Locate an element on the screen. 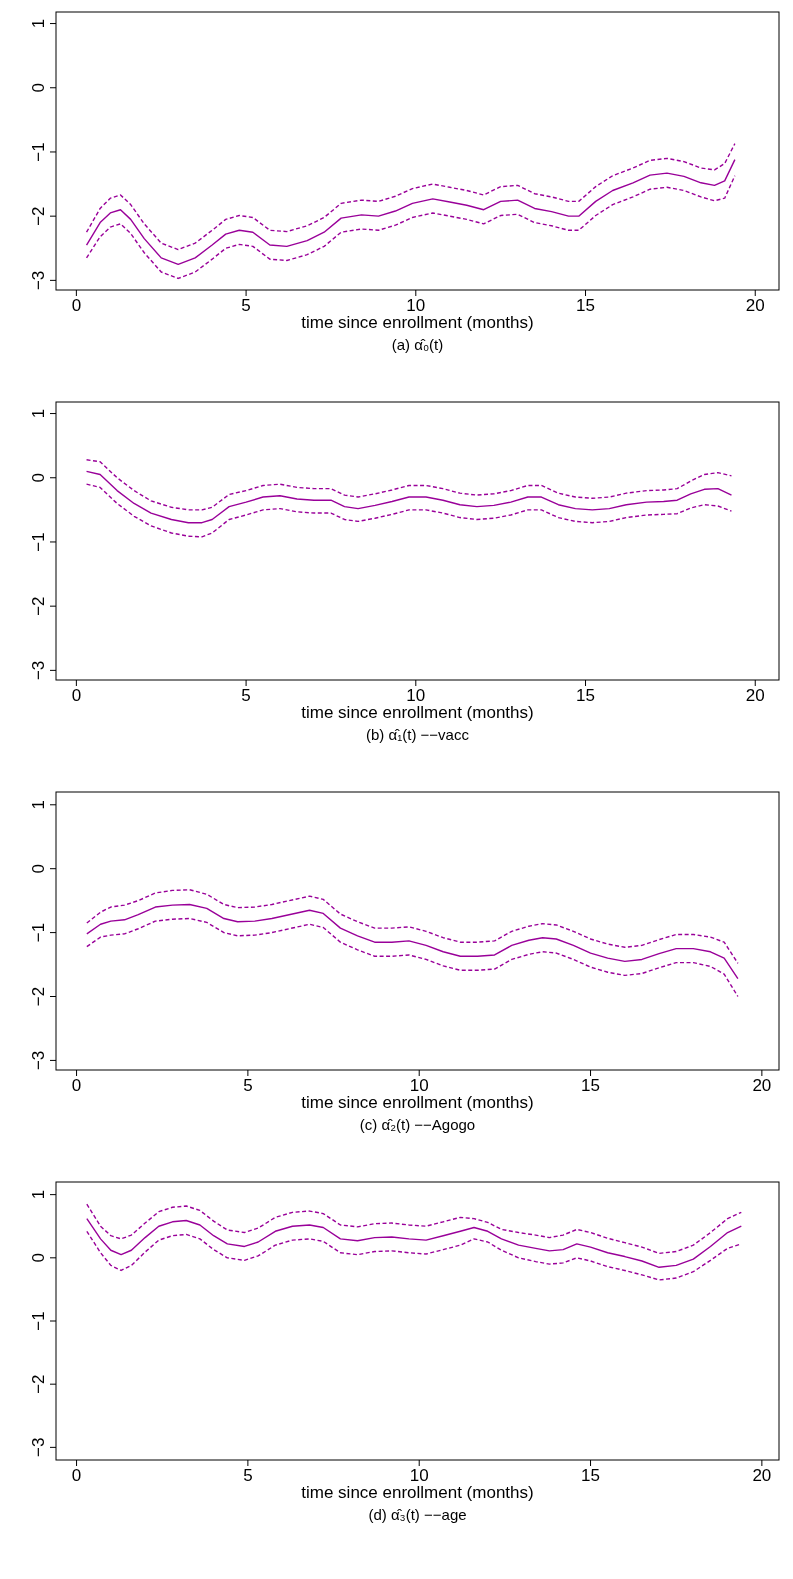  text: (d) α̂₃(t) −−age is located at coordinates (417, 1514).